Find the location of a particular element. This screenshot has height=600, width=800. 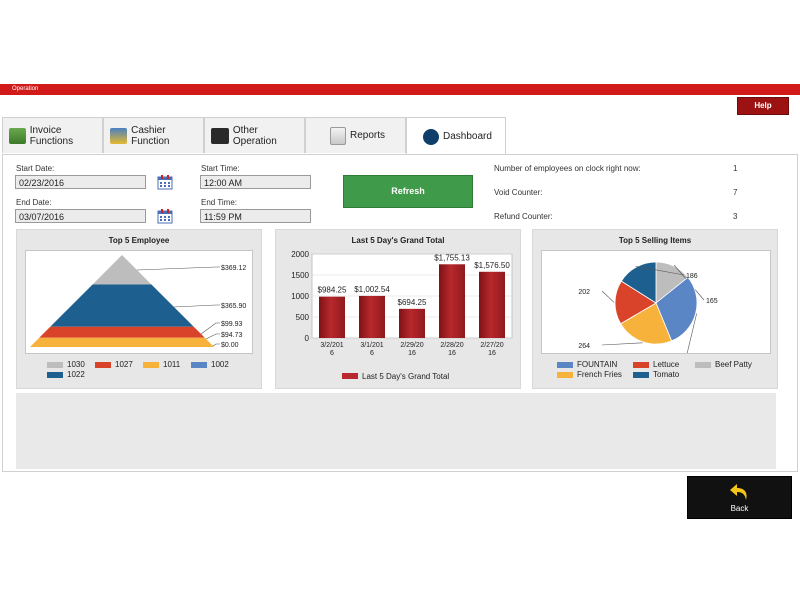

tab-cashier-function: Cashier Function is located at coordinates (153, 135).